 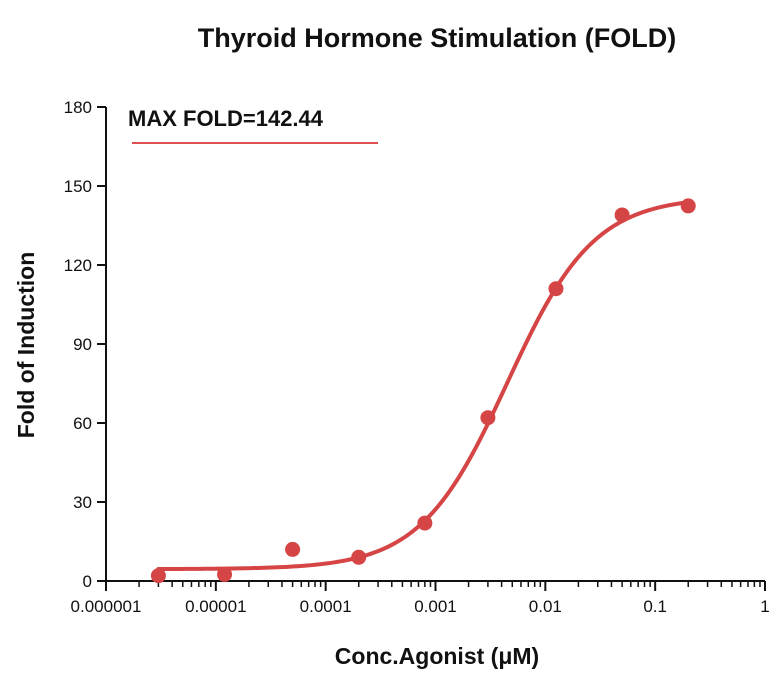 I want to click on x-axis-minor-ticks, so click(x=449, y=584).